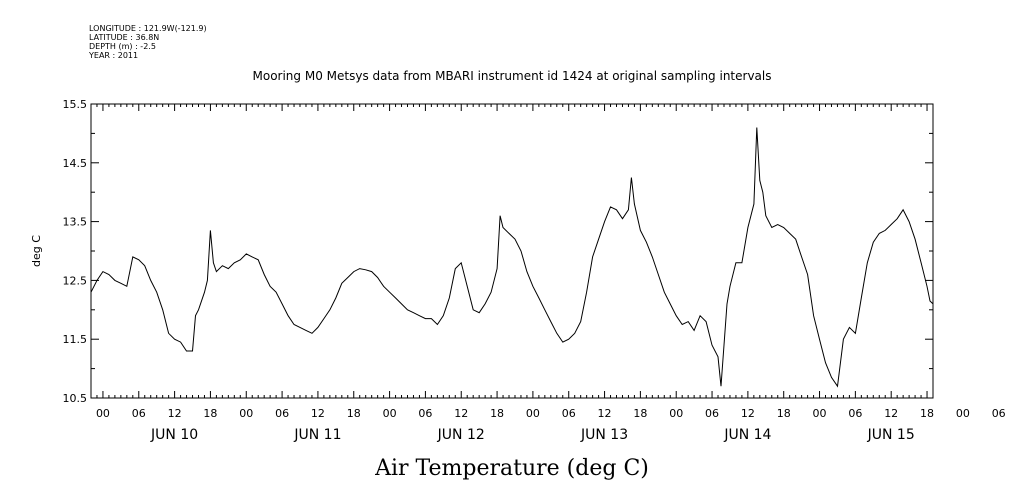 The width and height of the screenshot is (1009, 504). I want to click on x-axis-label: Air Temperature (deg C), so click(511, 468).